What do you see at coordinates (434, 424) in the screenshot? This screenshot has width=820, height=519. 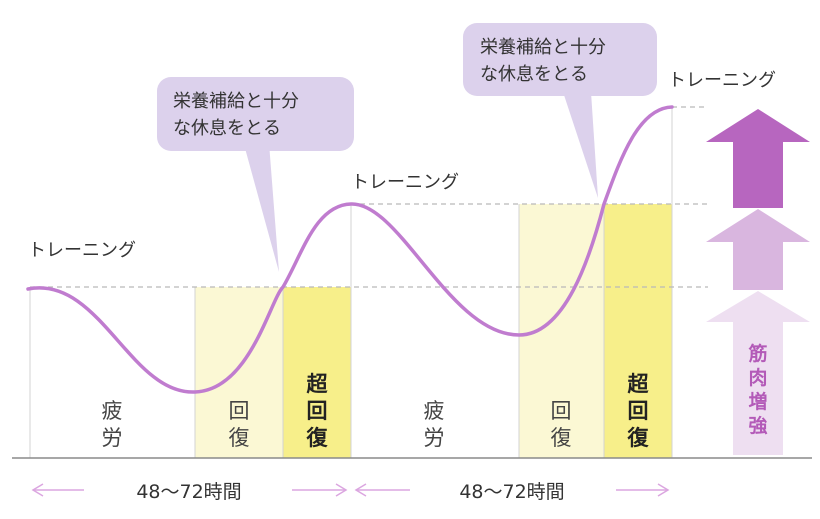 I see `fatigue-label-2: 疲 労` at bounding box center [434, 424].